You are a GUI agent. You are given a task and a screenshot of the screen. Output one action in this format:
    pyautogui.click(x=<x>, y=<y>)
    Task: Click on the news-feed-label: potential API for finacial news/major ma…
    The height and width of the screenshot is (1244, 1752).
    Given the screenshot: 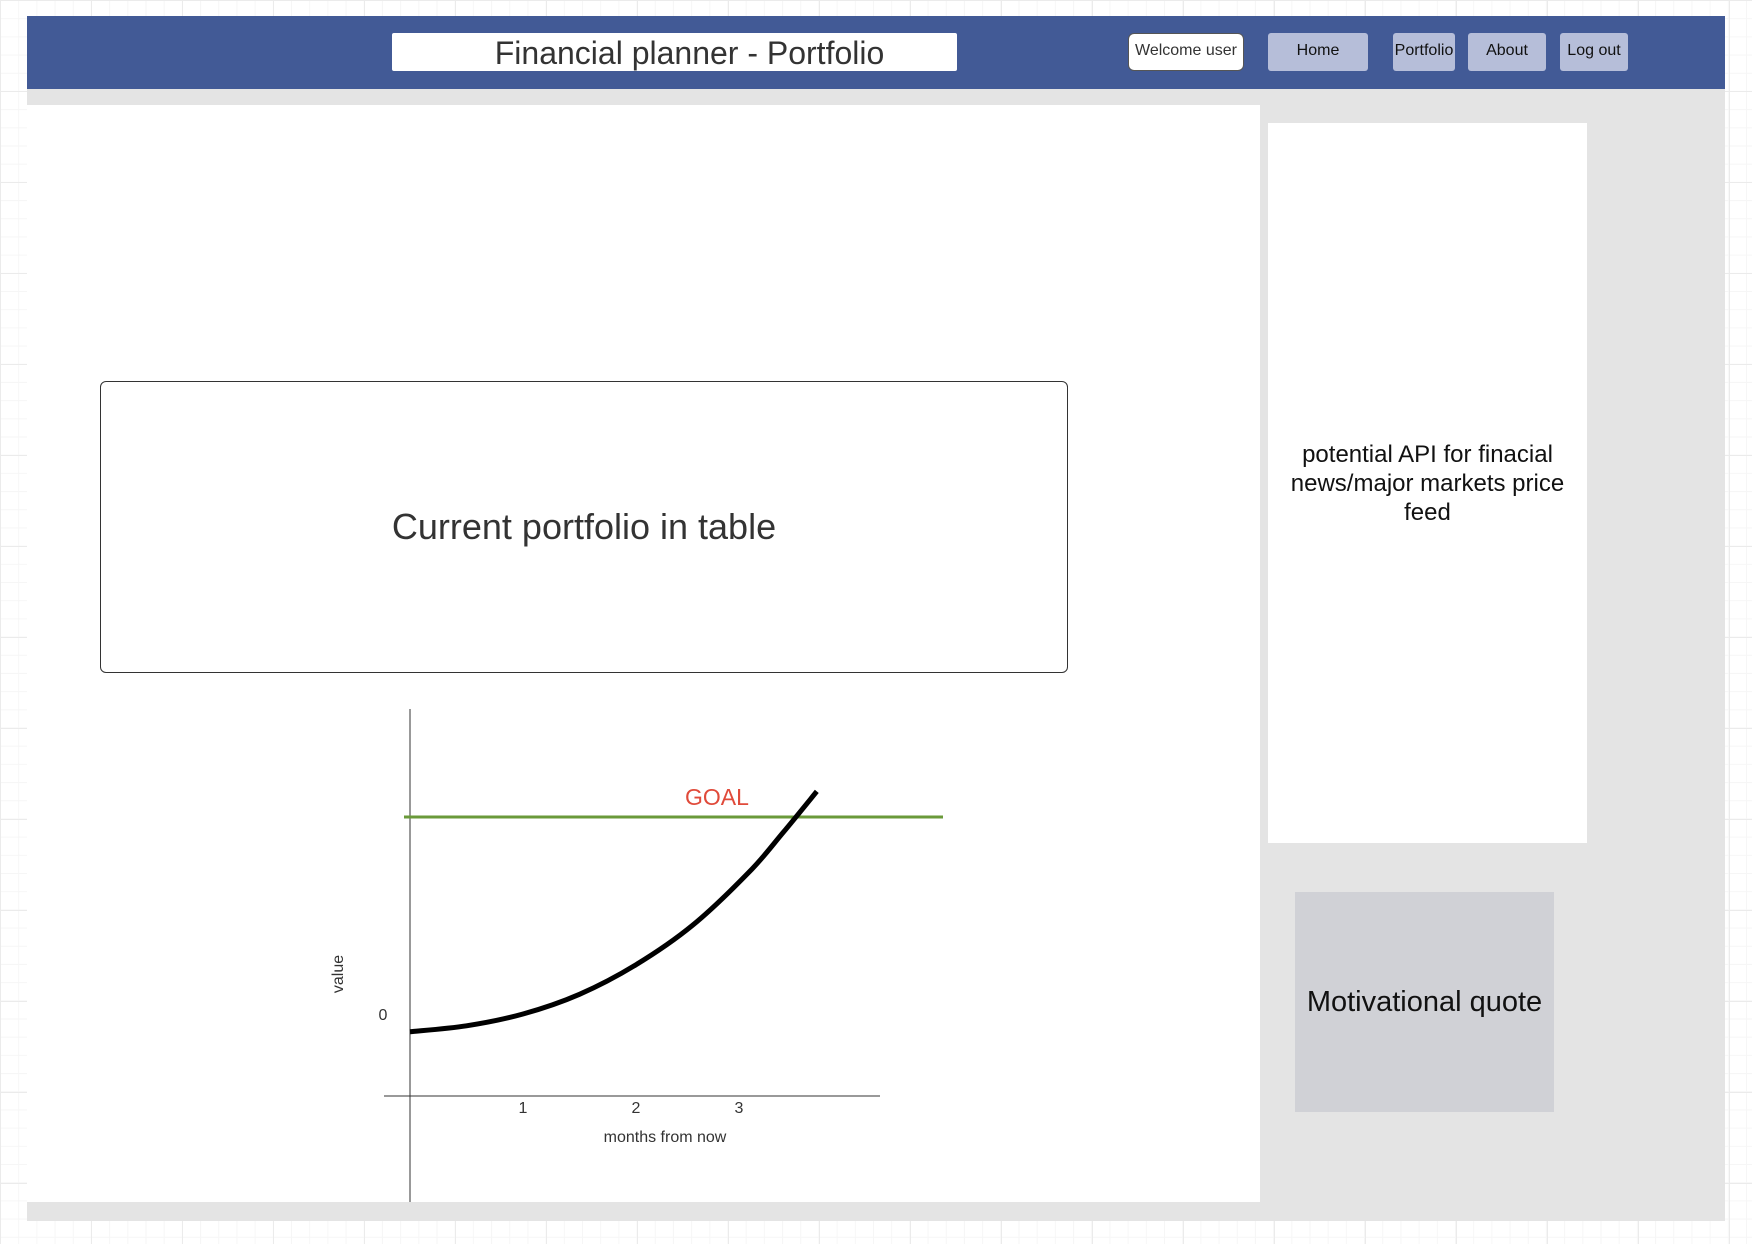 What is the action you would take?
    pyautogui.click(x=1427, y=483)
    